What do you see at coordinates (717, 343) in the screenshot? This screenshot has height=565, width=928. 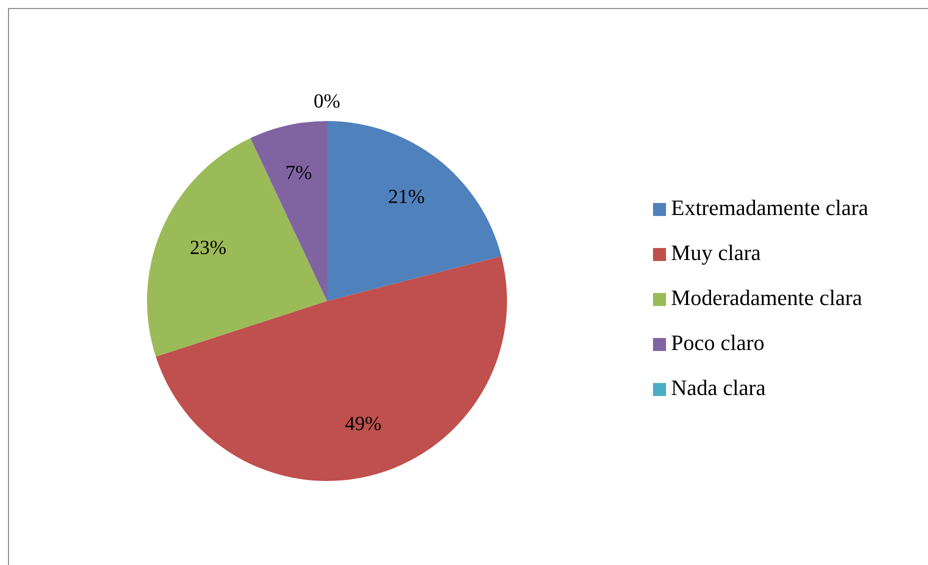 I see `legend-label: Poco claro` at bounding box center [717, 343].